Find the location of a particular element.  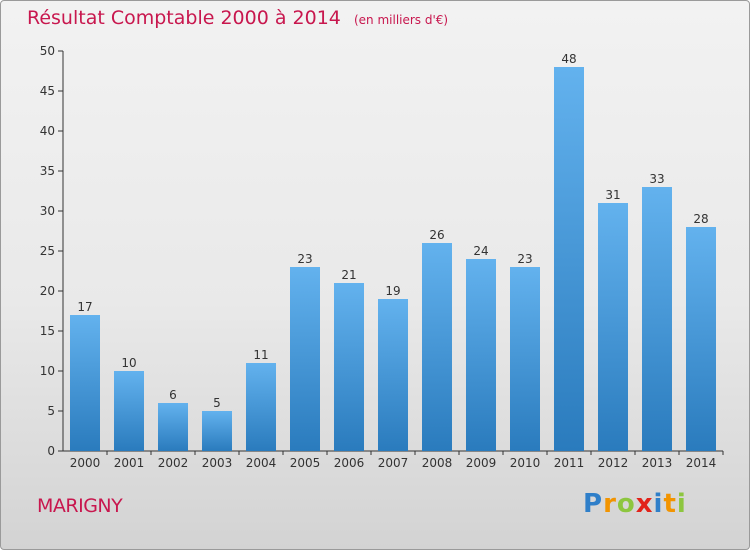

logo-letter: x is located at coordinates (644, 504).